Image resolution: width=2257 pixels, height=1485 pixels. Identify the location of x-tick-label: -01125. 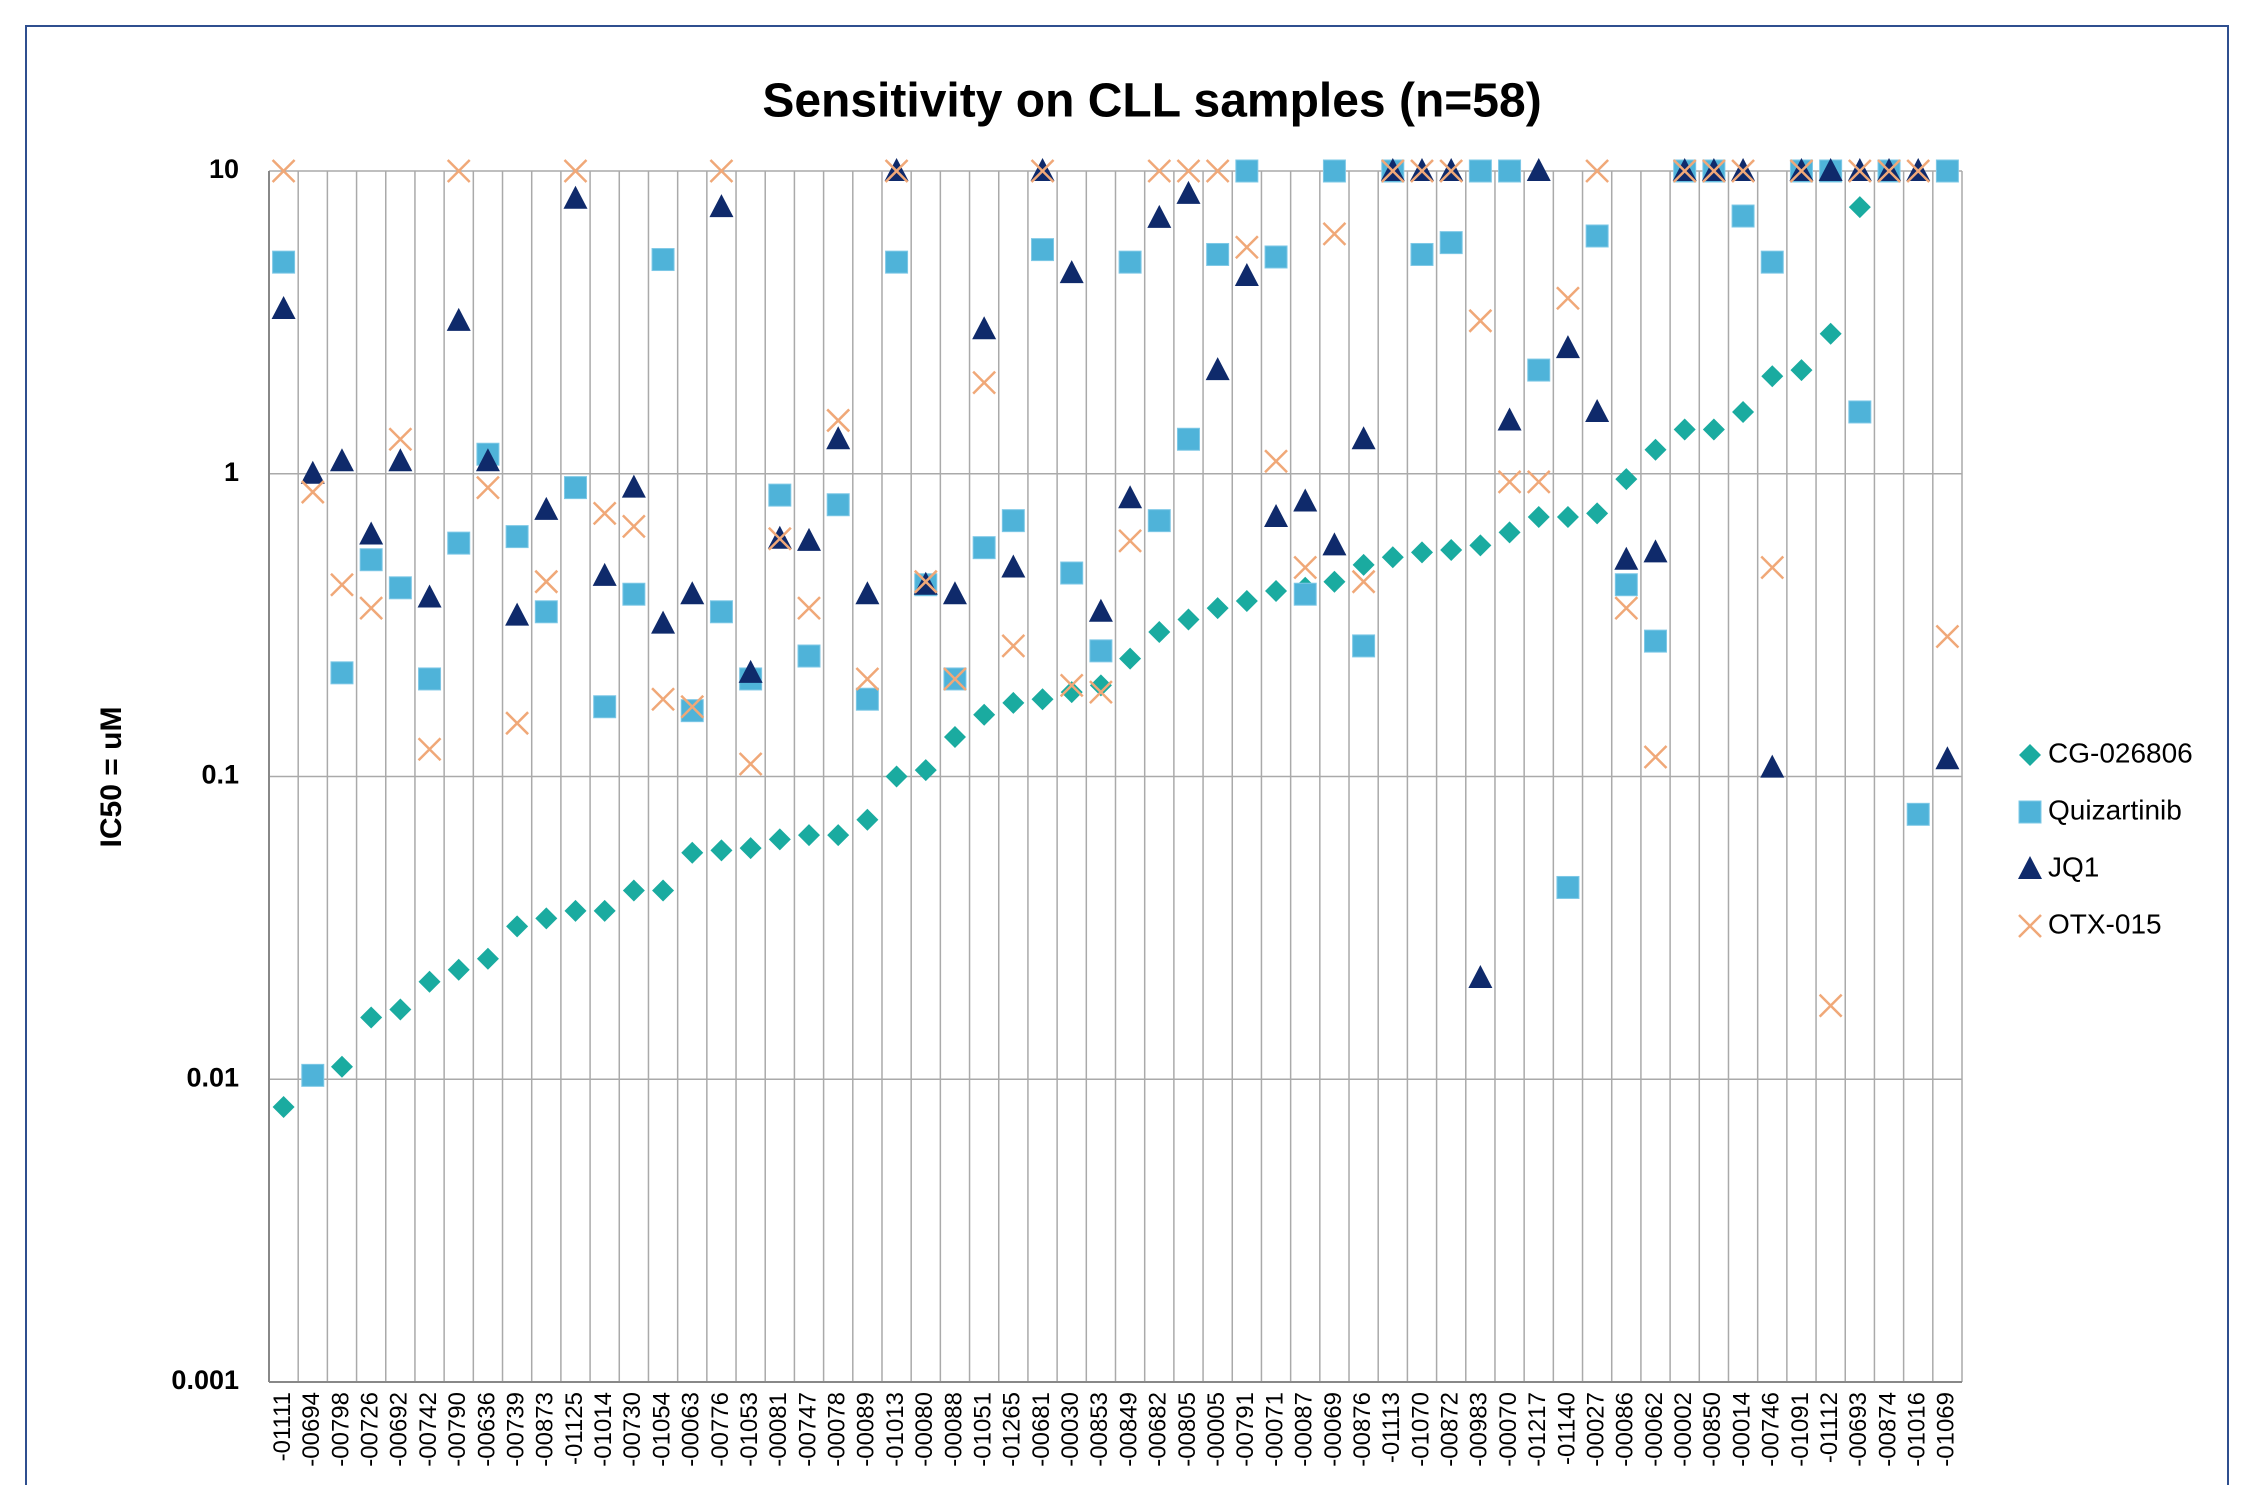
(574, 1428).